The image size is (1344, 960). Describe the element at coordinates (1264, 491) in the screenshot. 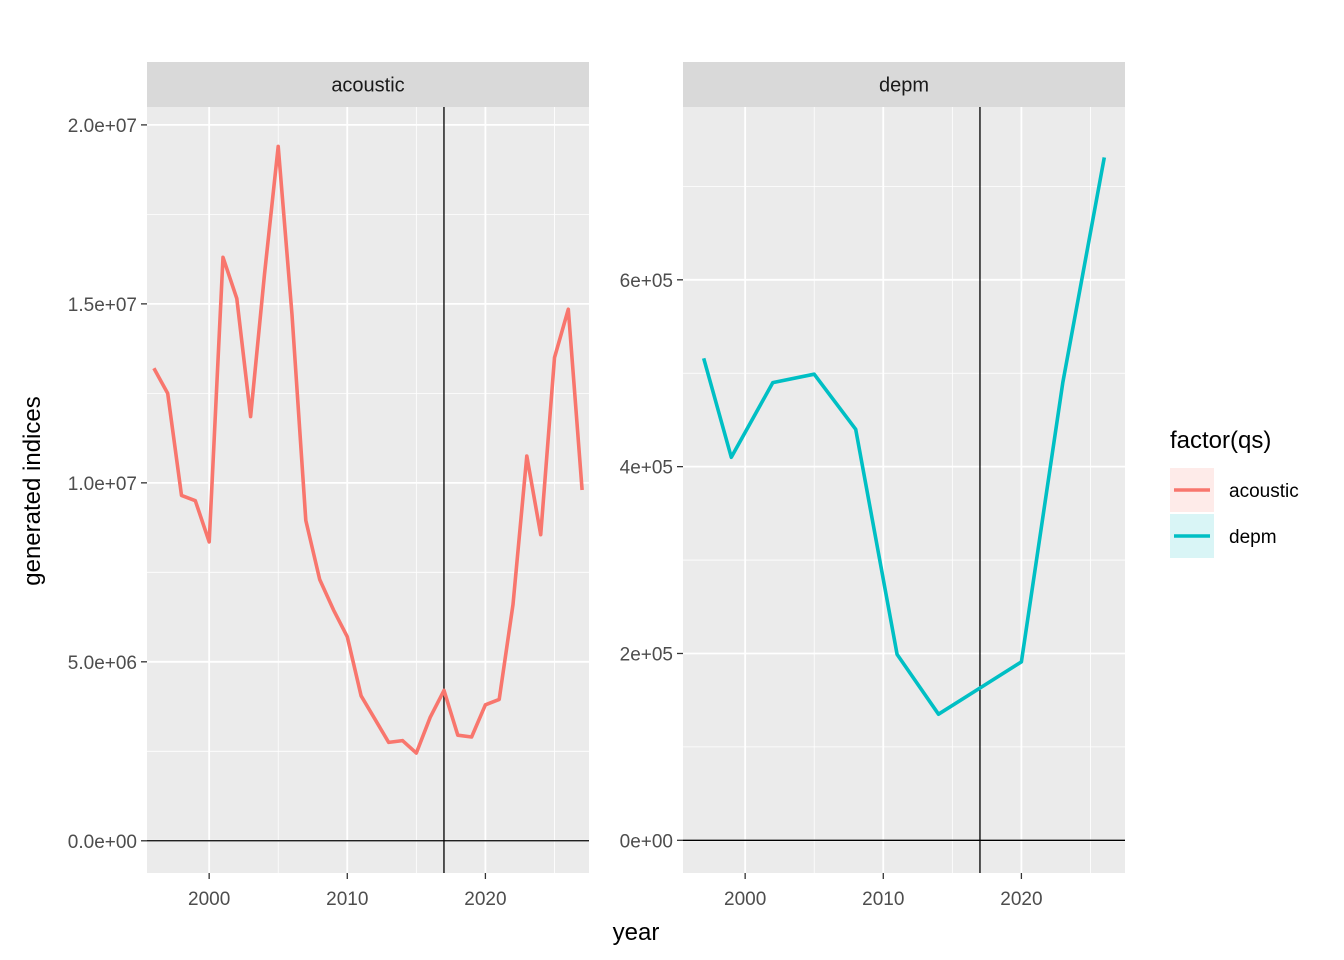

I see `legend-label-acoustic: acoustic` at that location.